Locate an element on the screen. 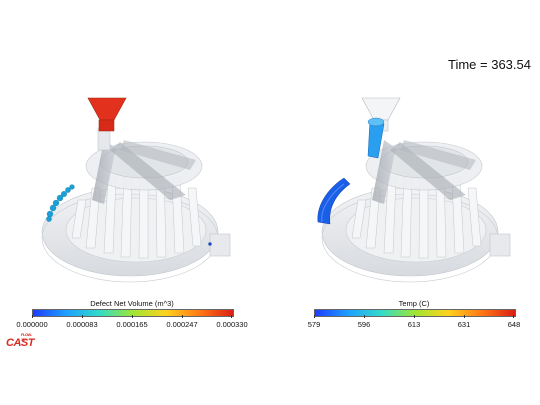 The width and height of the screenshot is (540, 405). temperature-color-bar is located at coordinates (415, 313).